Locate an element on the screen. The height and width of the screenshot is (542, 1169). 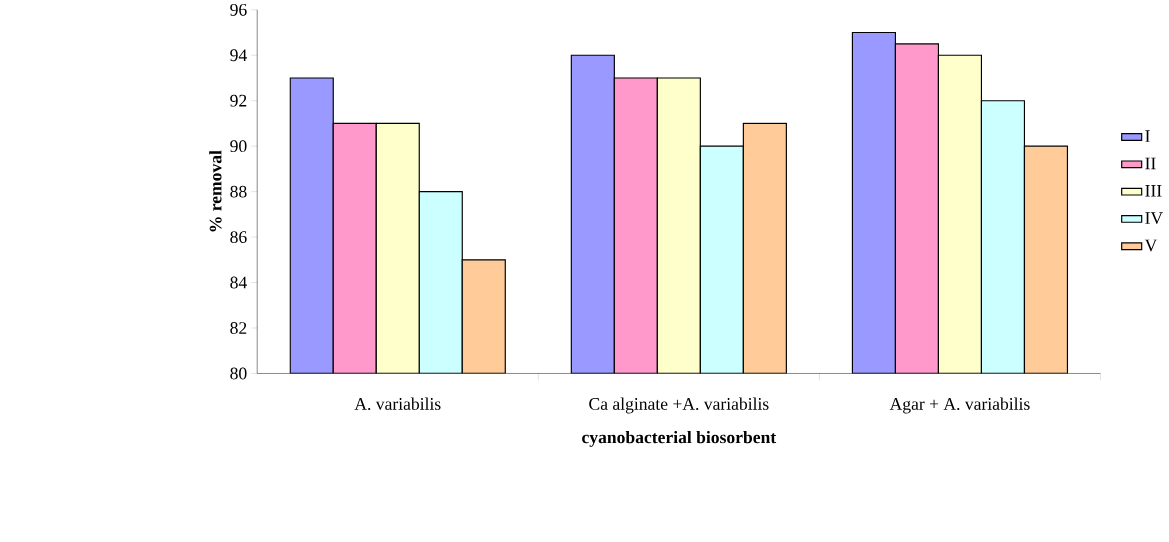
legend-label: I is located at coordinates (1147, 136).